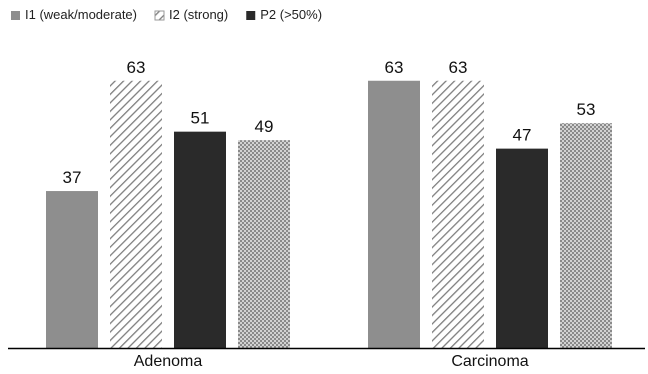 Image resolution: width=648 pixels, height=374 pixels. I want to click on bar-adenoma-i2-strong, so click(136, 214).